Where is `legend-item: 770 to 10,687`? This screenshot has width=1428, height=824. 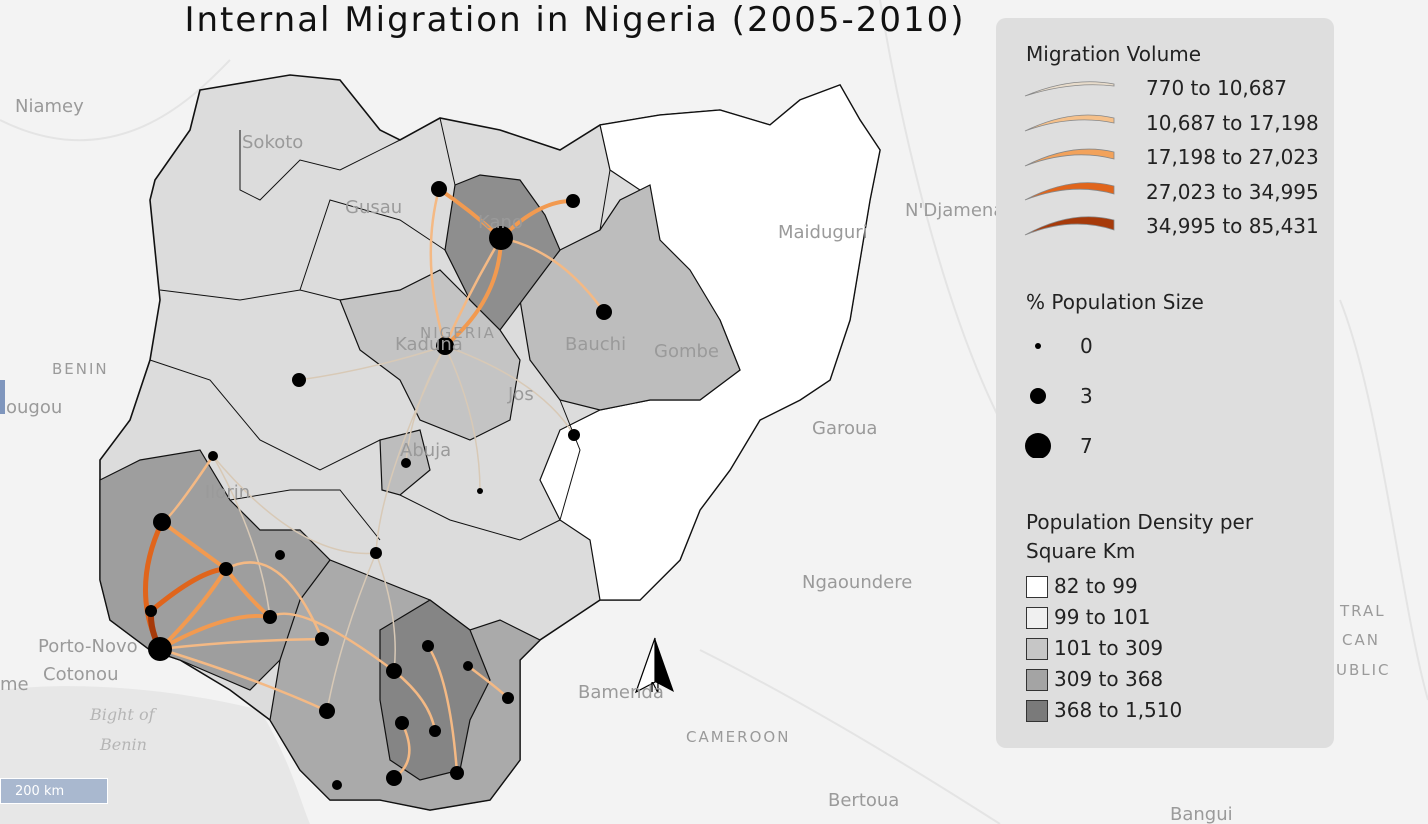
legend-item: 770 to 10,687 is located at coordinates (1216, 88).